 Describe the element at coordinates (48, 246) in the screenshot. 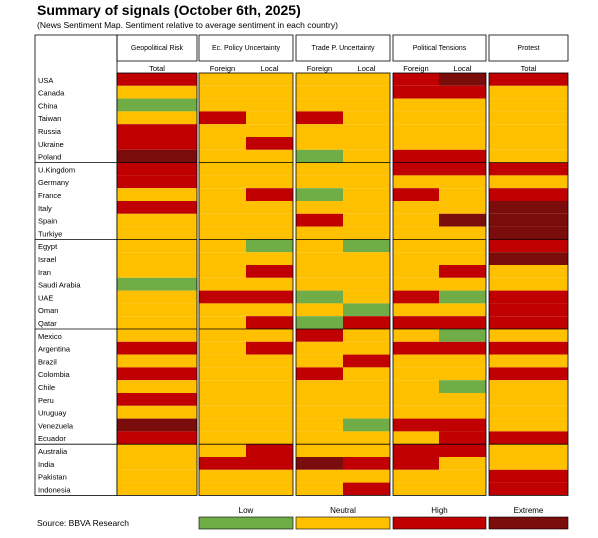

I see `country-label: Egypt` at that location.